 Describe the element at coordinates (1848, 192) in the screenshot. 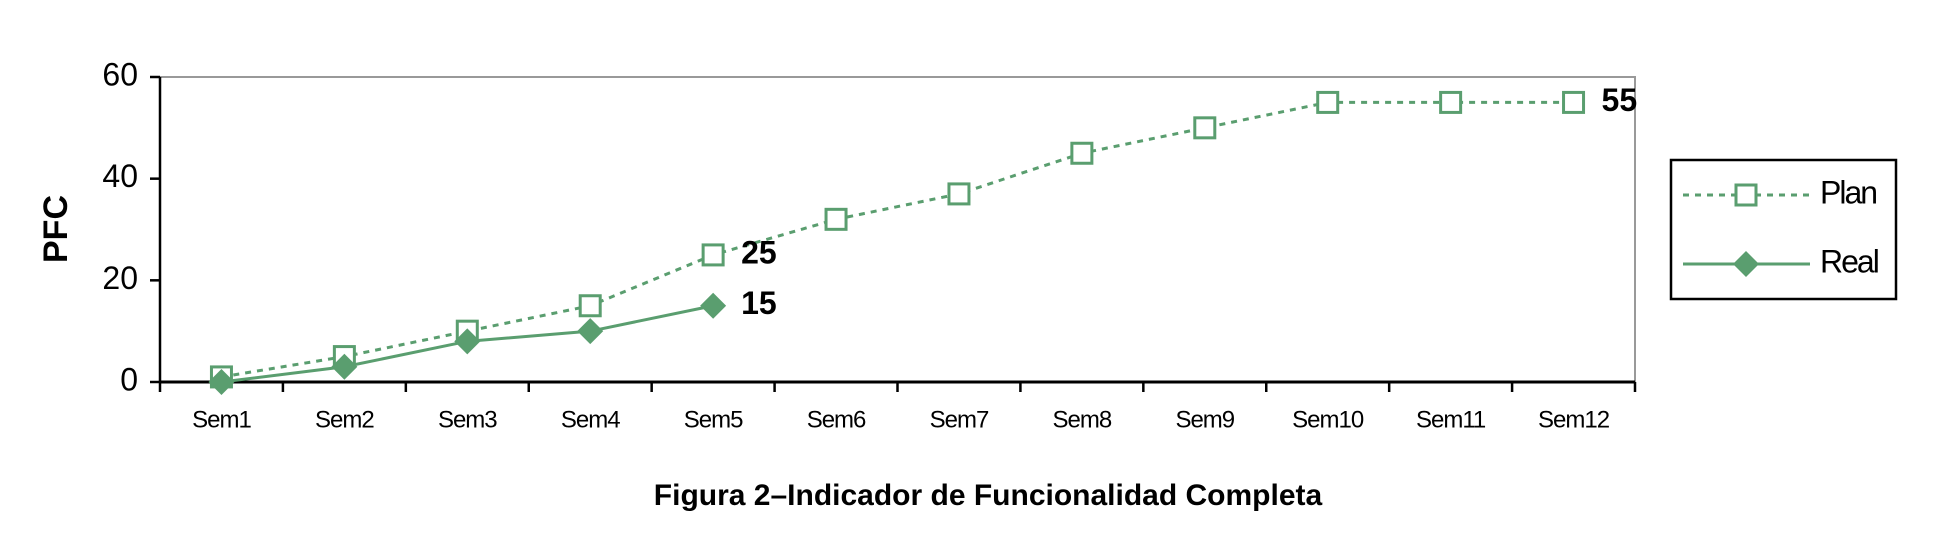

I see `legend-label: Plan` at that location.